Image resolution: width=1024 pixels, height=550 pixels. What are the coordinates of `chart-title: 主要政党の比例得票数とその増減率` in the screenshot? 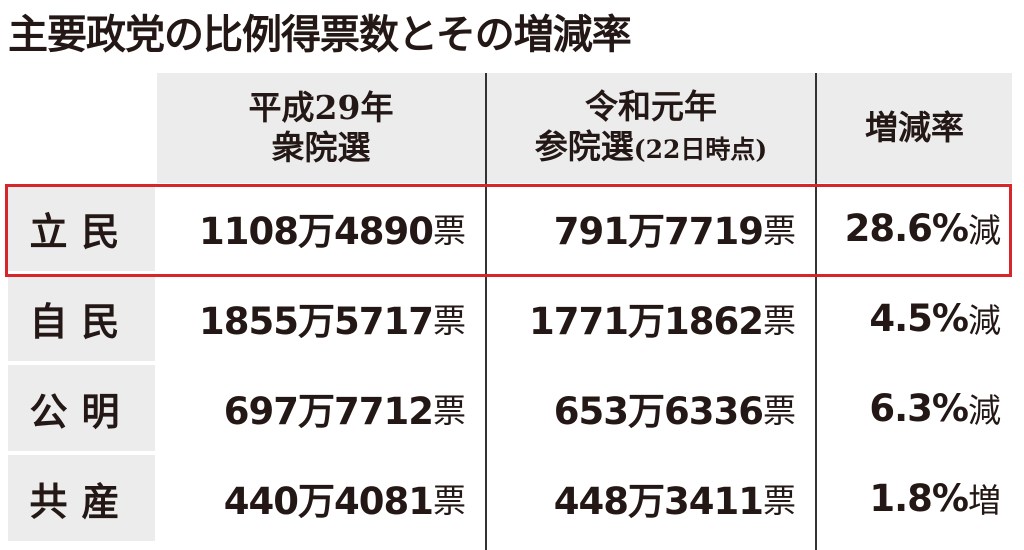 It's located at (320, 35).